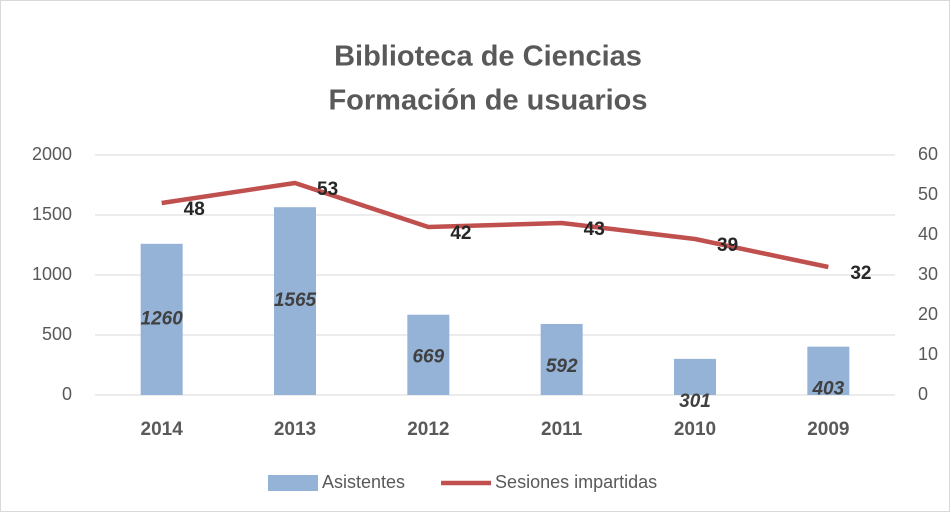 The image size is (951, 513). What do you see at coordinates (57, 334) in the screenshot?
I see `y-tick-label: 500` at bounding box center [57, 334].